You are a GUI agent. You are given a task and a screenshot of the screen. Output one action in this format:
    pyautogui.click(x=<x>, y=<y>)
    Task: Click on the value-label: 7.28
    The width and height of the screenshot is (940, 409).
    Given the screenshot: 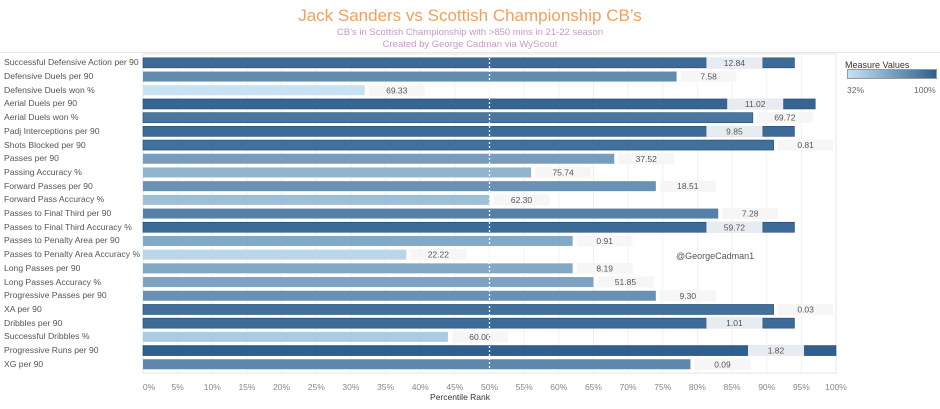 What is the action you would take?
    pyautogui.click(x=750, y=214)
    